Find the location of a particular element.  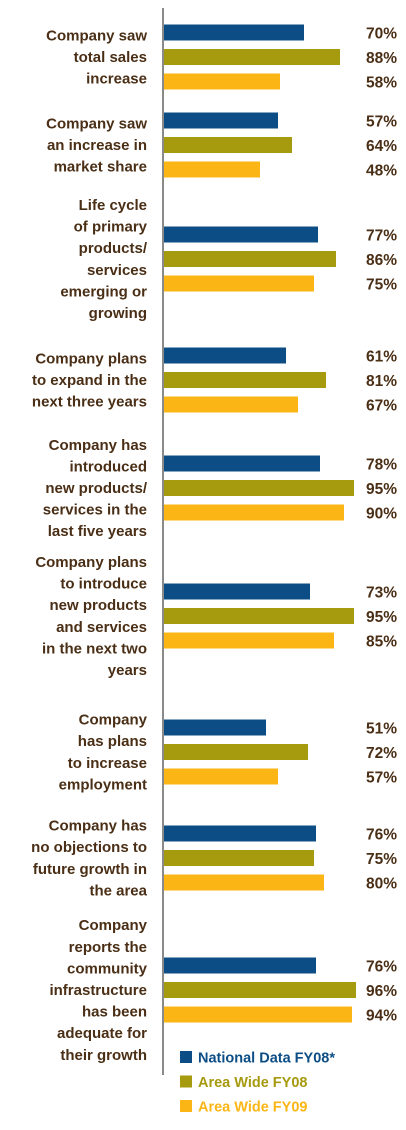

category-label: the area is located at coordinates (118, 890).